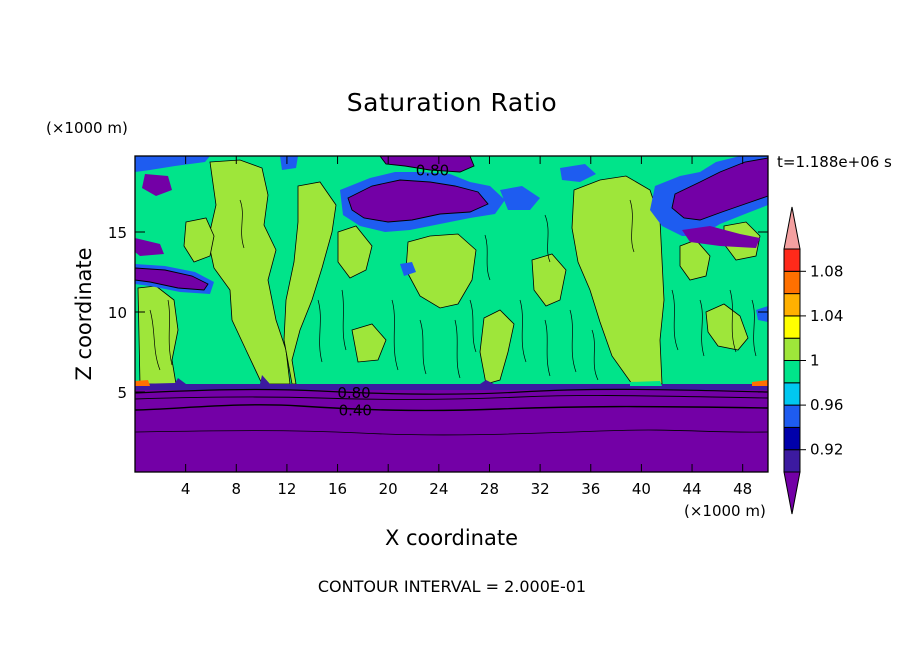 This screenshot has width=904, height=654. What do you see at coordinates (438, 489) in the screenshot?
I see `x-tick-label: 24` at bounding box center [438, 489].